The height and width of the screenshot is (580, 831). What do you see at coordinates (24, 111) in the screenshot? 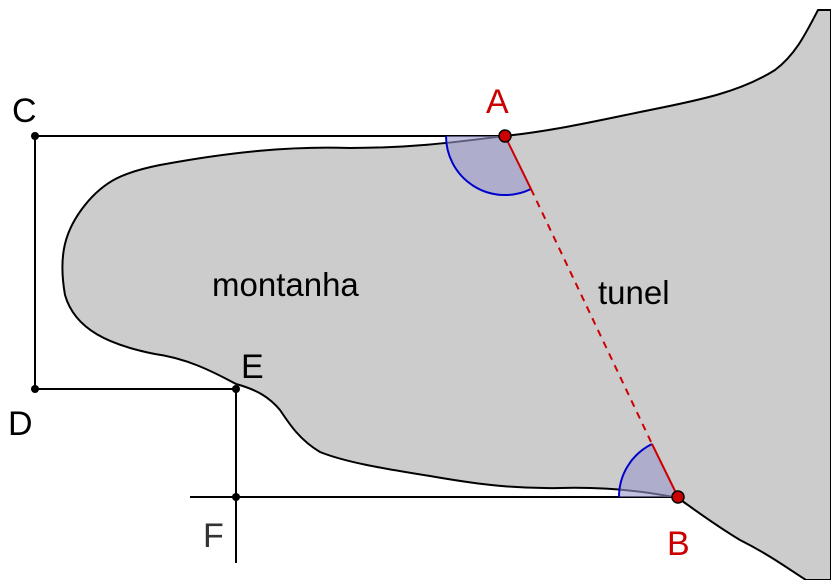
I see `label-C: C` at bounding box center [24, 111].